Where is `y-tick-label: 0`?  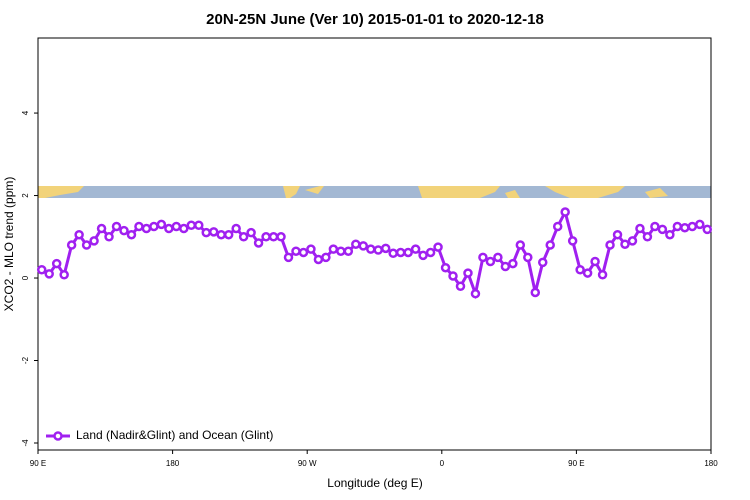 y-tick-label: 0 is located at coordinates (25, 277).